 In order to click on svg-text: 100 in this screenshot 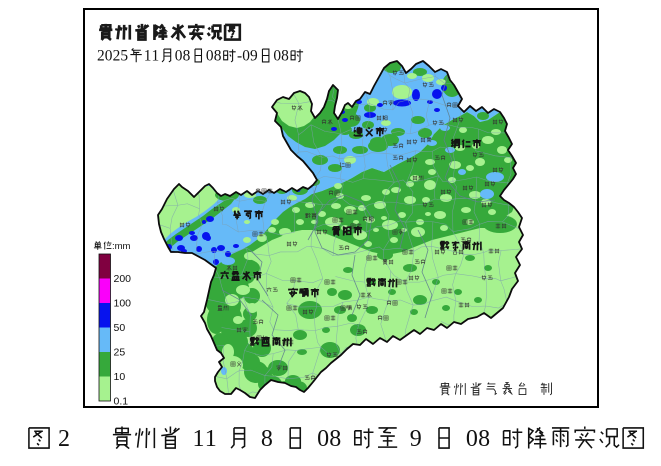, I will do `click(123, 304)`.